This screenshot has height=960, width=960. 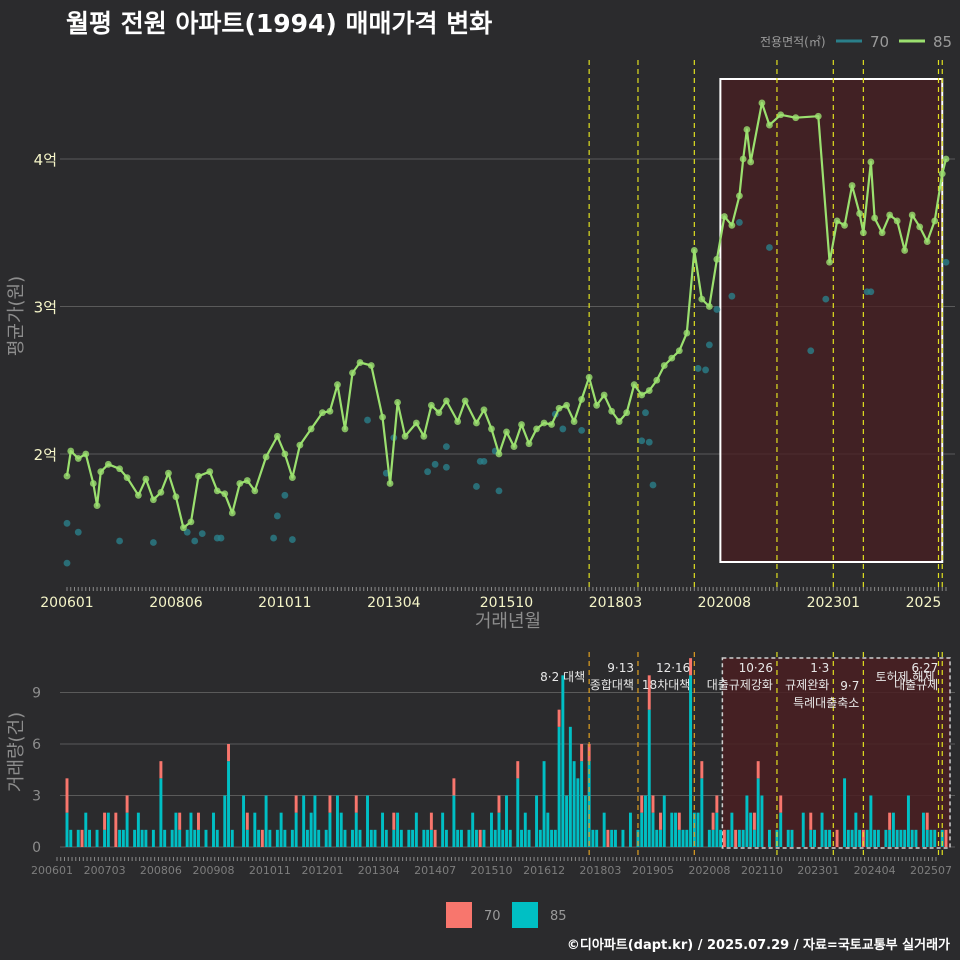 What do you see at coordinates (161, 870) in the screenshot?
I see `volume-x-tick-label: 200806` at bounding box center [161, 870].